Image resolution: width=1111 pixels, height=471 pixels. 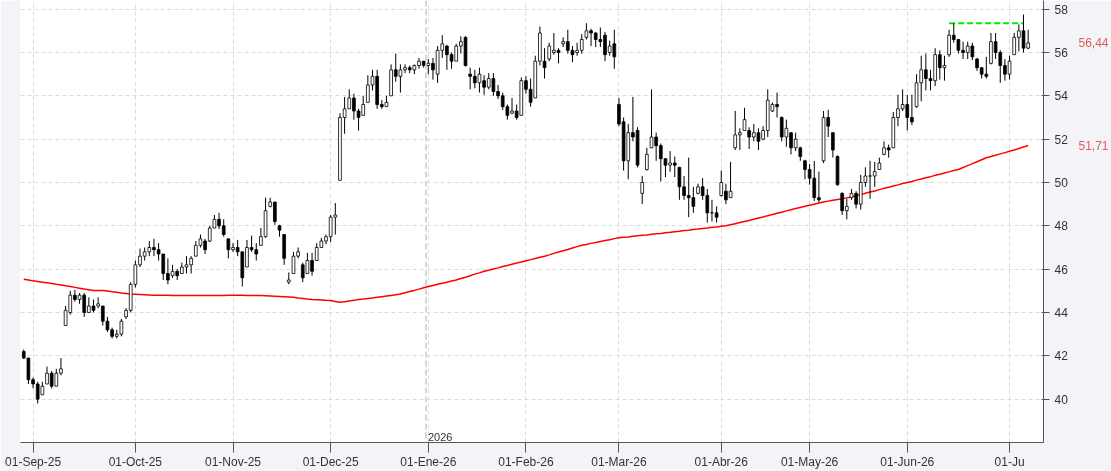 What do you see at coordinates (1061, 9) in the screenshot?
I see `y-tick-label: 58` at bounding box center [1061, 9].